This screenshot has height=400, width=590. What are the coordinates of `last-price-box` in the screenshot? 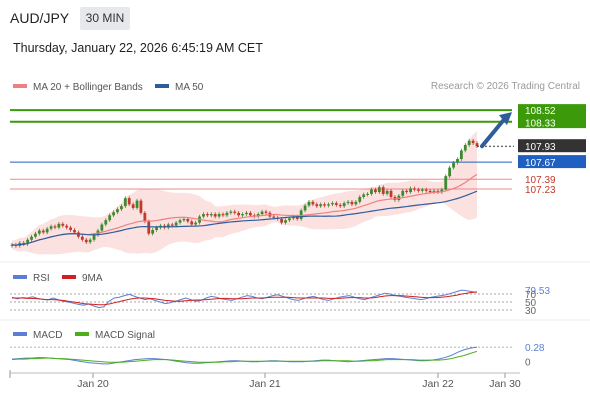 It's located at (552, 146).